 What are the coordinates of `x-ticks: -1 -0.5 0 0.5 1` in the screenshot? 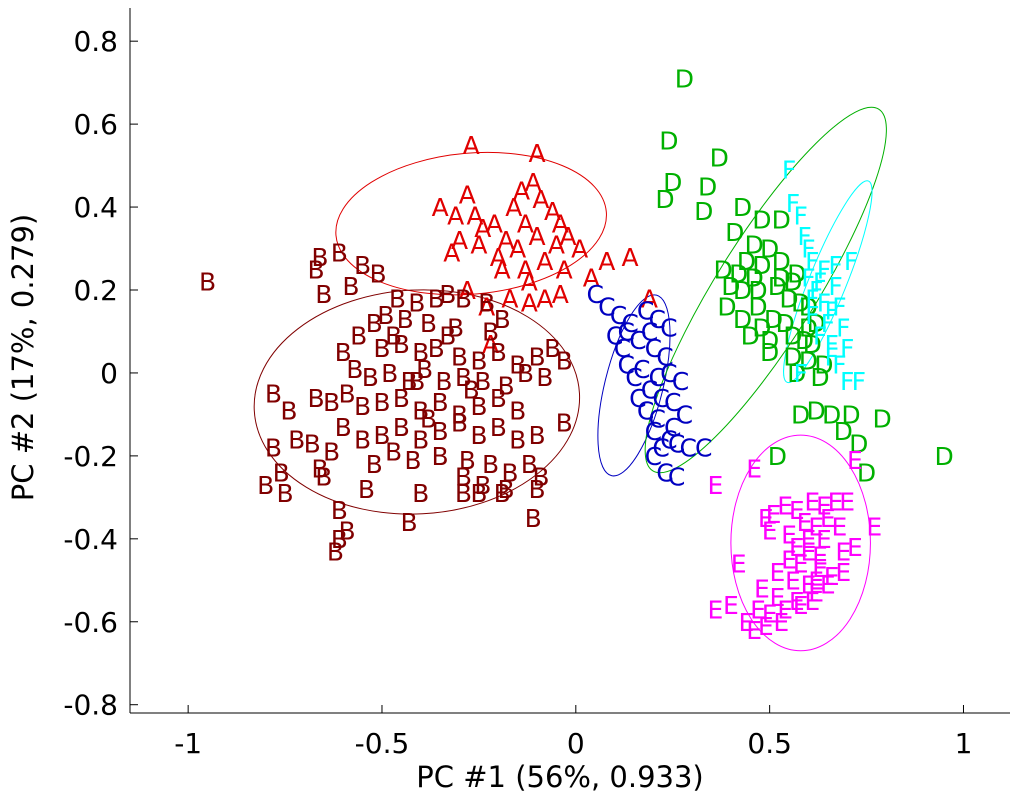 It's located at (573, 732).